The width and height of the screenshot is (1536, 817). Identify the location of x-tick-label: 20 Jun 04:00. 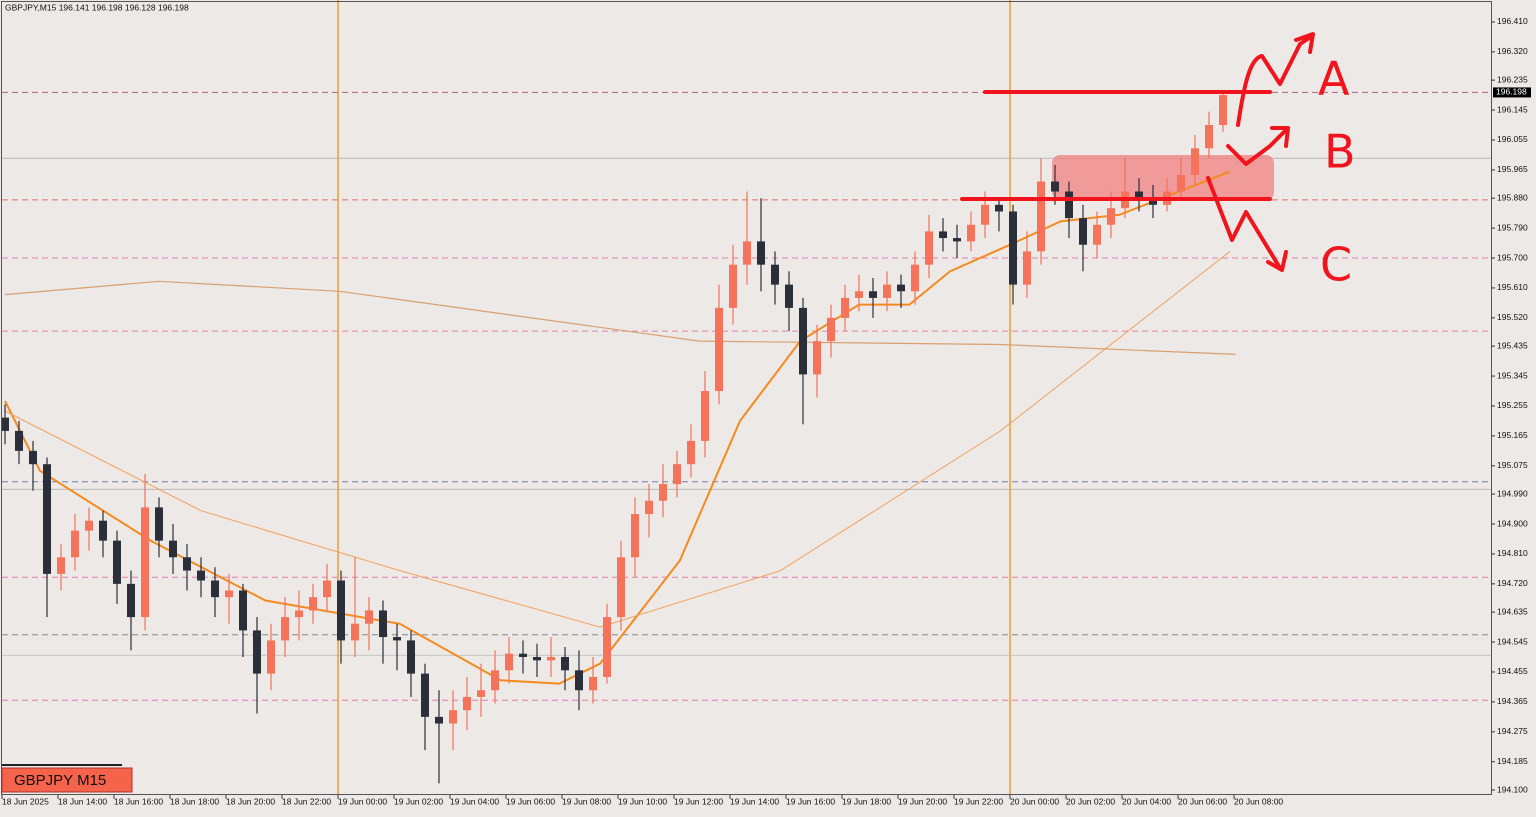
(1146, 801).